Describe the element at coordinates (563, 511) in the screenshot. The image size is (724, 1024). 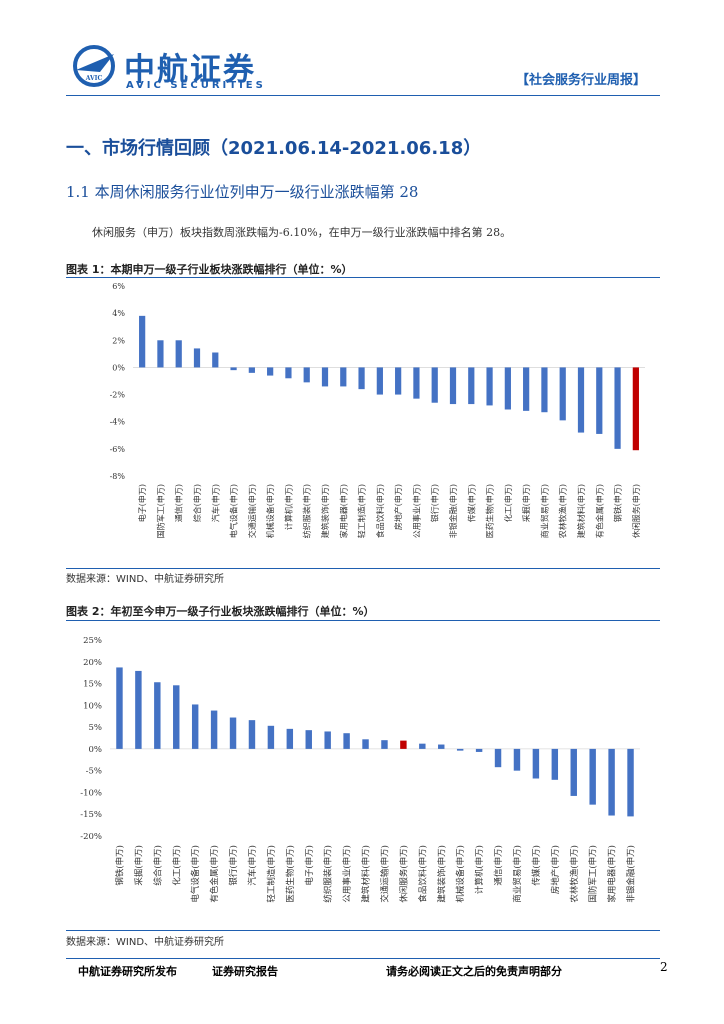
I see `x-tick-label: 农林牧渔(申万)` at that location.